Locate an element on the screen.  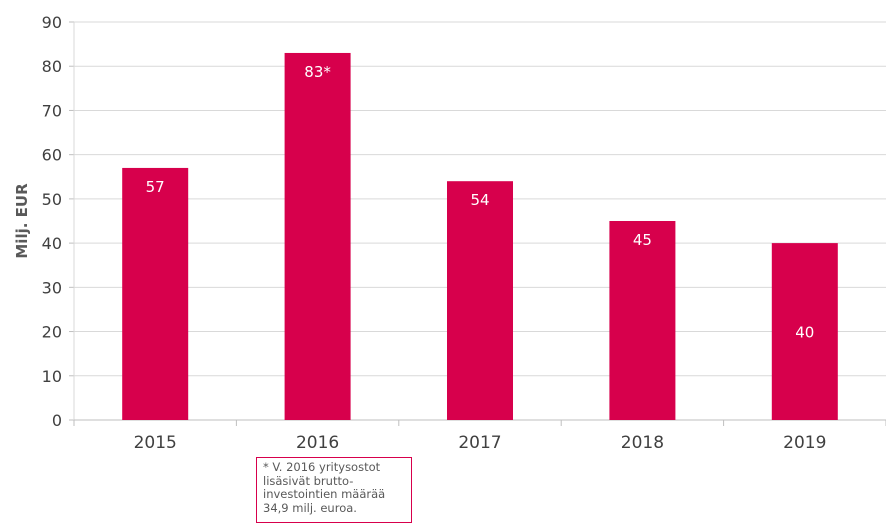
data-label-2017: 54 is located at coordinates (479, 200).